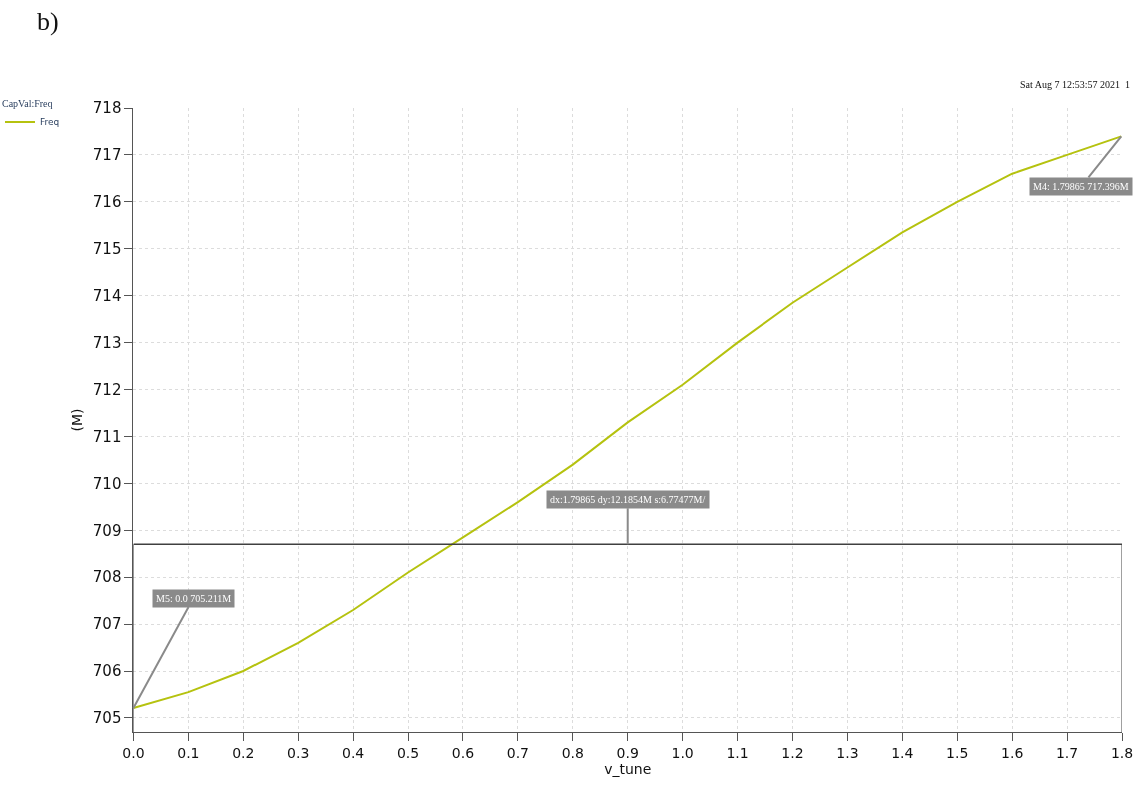 This screenshot has height=787, width=1145. Describe the element at coordinates (737, 752) in the screenshot. I see `x-tick-label: 1.1` at that location.